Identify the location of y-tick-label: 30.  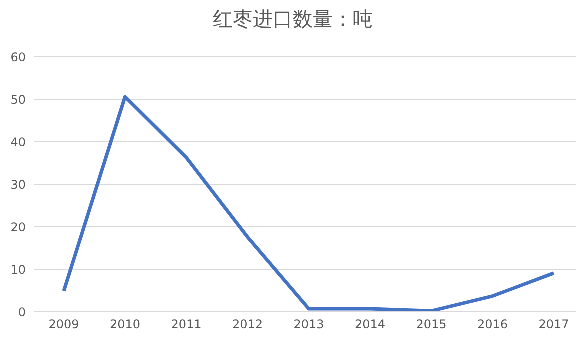
(18, 185).